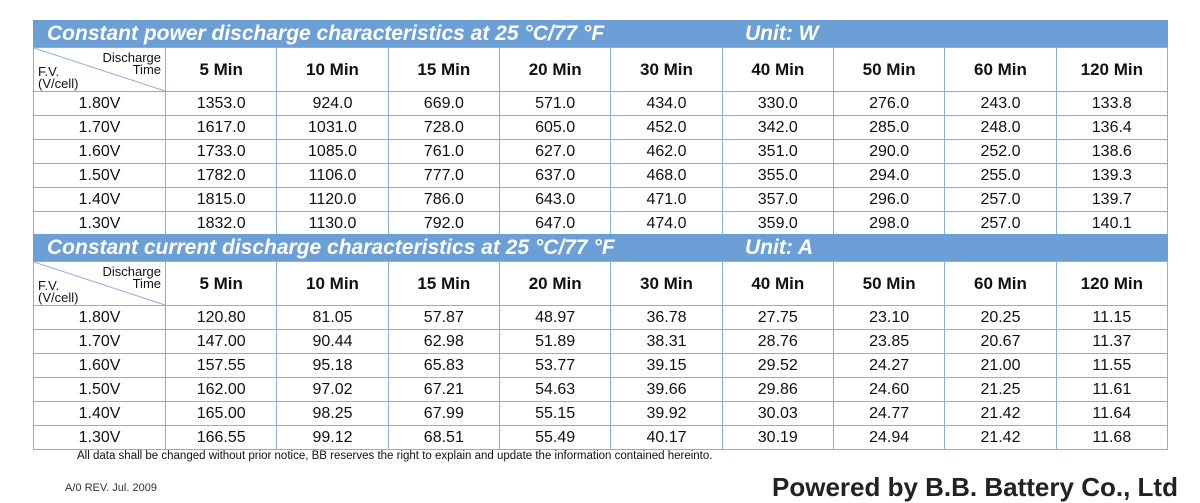 The width and height of the screenshot is (1200, 503). Describe the element at coordinates (555, 413) in the screenshot. I see `cell: 55.15` at that location.